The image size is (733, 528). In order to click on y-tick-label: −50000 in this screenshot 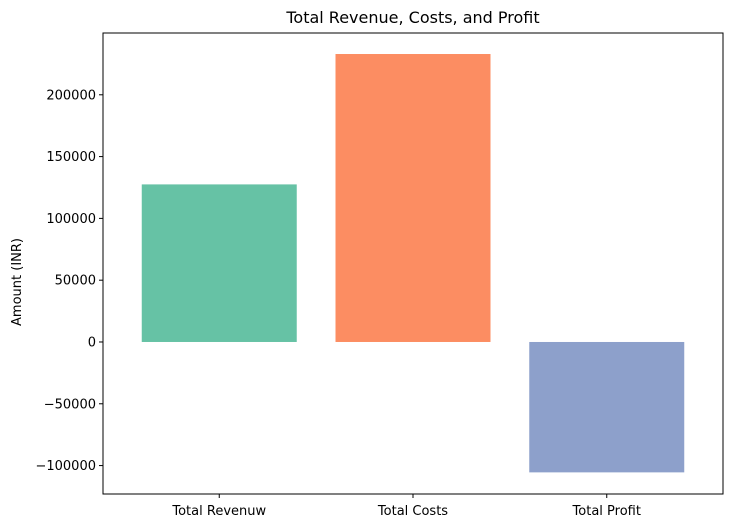, I will do `click(70, 404)`.